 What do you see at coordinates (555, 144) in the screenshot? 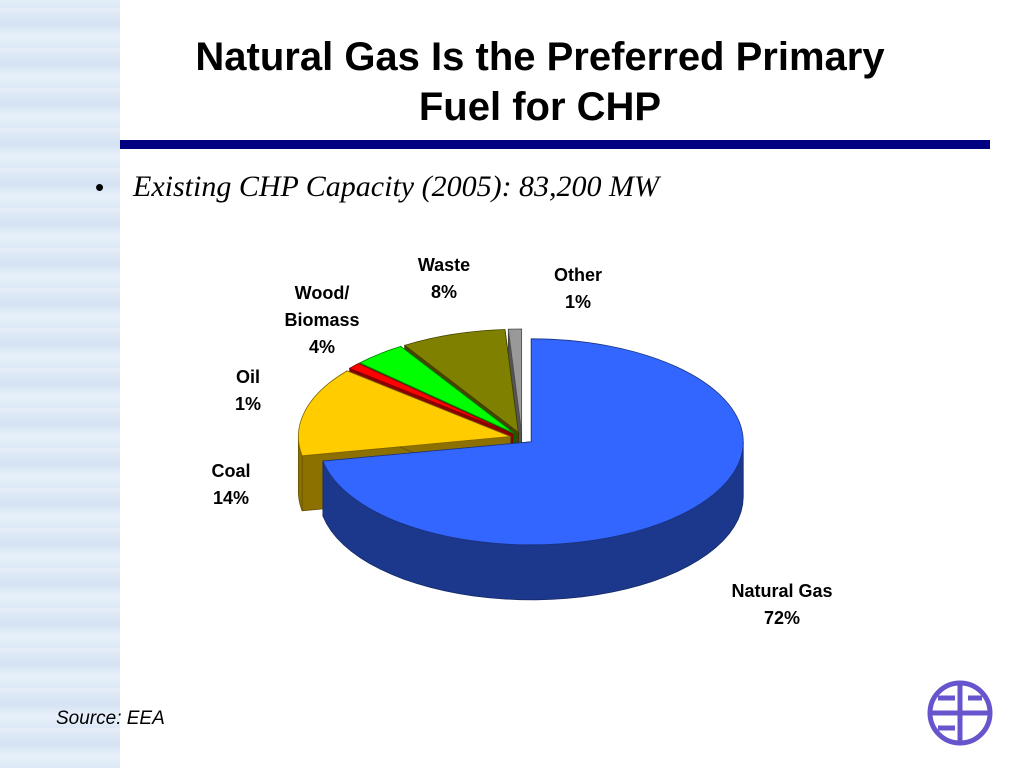
I see `title-rule` at bounding box center [555, 144].